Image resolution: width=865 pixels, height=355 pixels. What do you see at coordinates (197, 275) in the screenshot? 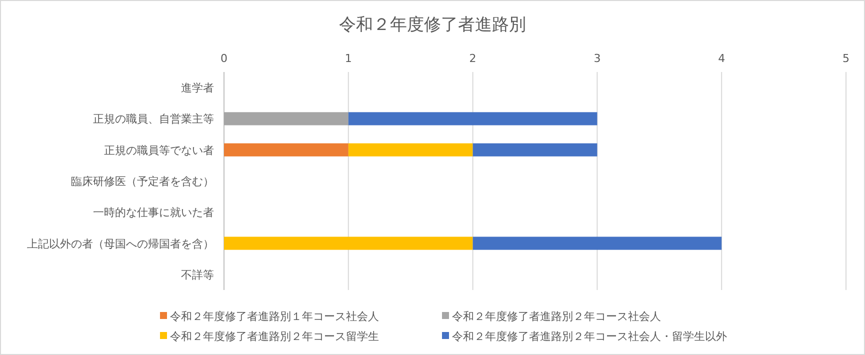
I see `y-tick-label: 不詳等` at bounding box center [197, 275].